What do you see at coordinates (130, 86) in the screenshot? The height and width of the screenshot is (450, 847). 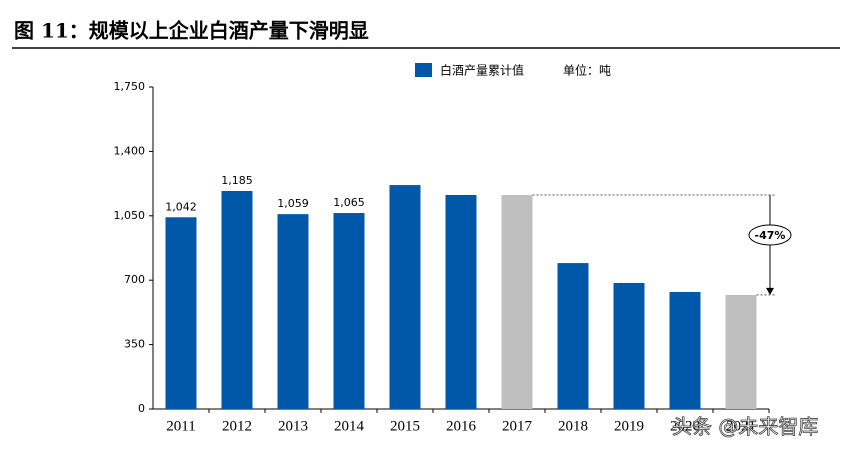 I see `y-tick-label: 1,750` at bounding box center [130, 86].